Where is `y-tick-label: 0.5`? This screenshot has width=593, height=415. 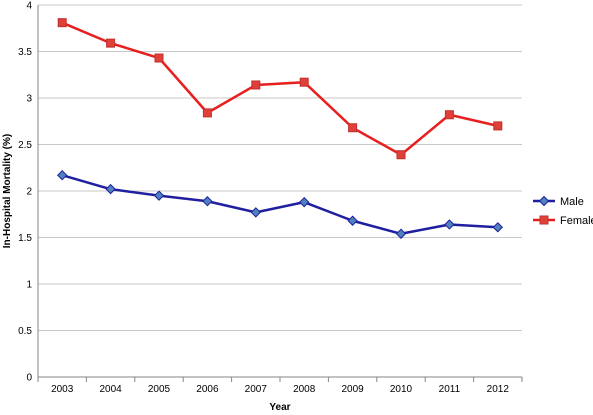
y-tick-label: 0.5 is located at coordinates (25, 331).